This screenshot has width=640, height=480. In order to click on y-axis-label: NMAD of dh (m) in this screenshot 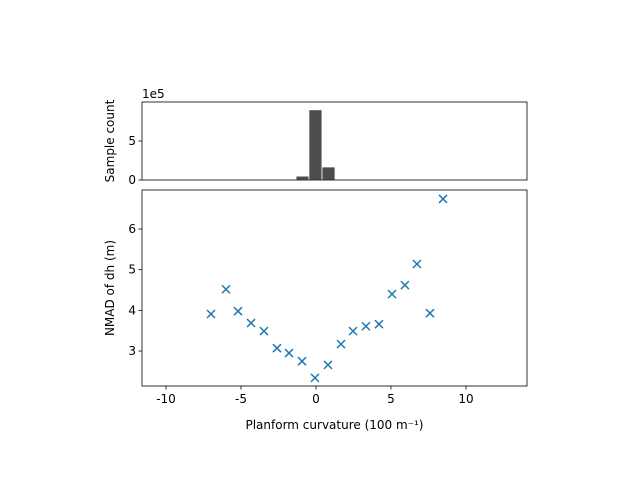, I will do `click(110, 288)`.